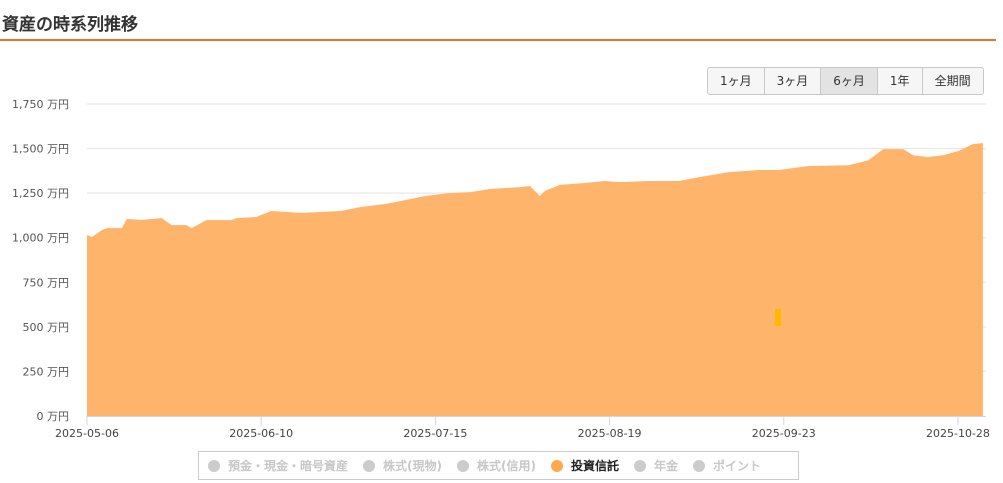 Image resolution: width=1003 pixels, height=483 pixels. What do you see at coordinates (899, 81) in the screenshot?
I see `range-1year-button: 1年` at bounding box center [899, 81].